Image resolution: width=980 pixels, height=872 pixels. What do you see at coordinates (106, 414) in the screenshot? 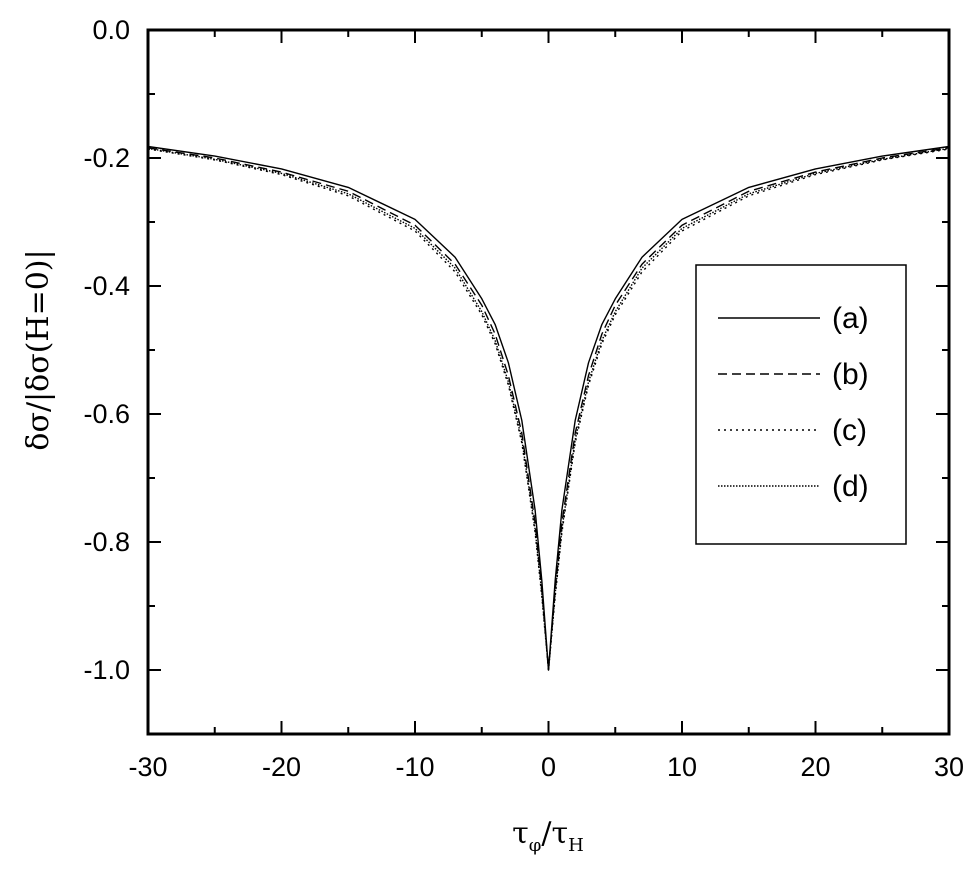
I see `y-tick-label: -0.6` at bounding box center [106, 414].